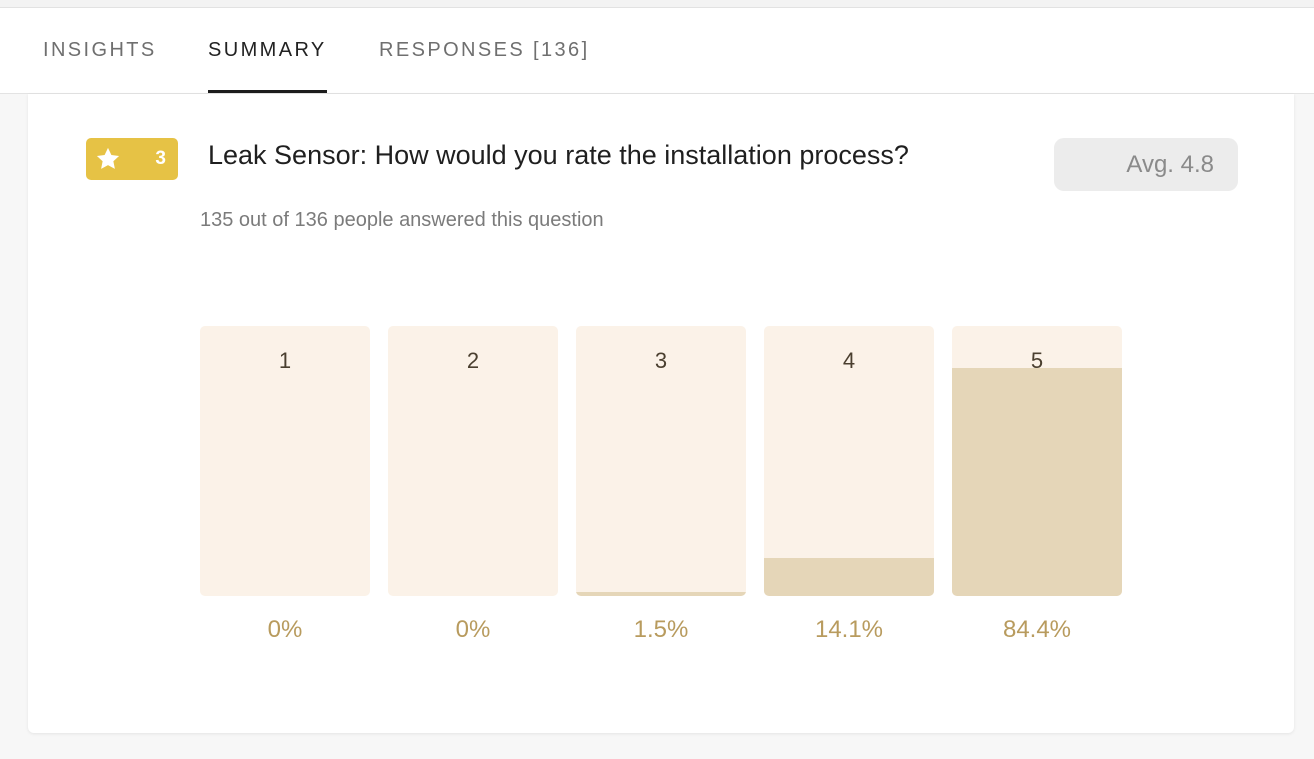 Image resolution: width=1314 pixels, height=759 pixels. I want to click on rating-label-2: 2, so click(473, 360).